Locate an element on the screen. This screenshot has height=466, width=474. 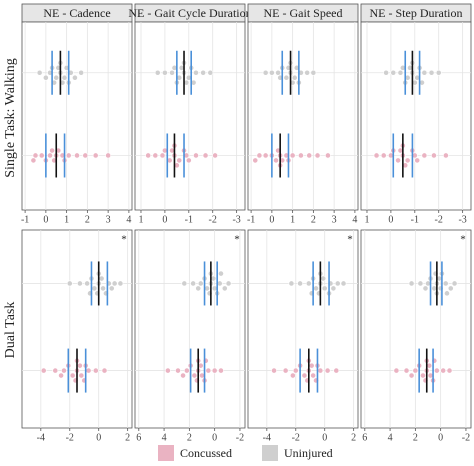
x-tick-label: -4 is located at coordinates (41, 437).